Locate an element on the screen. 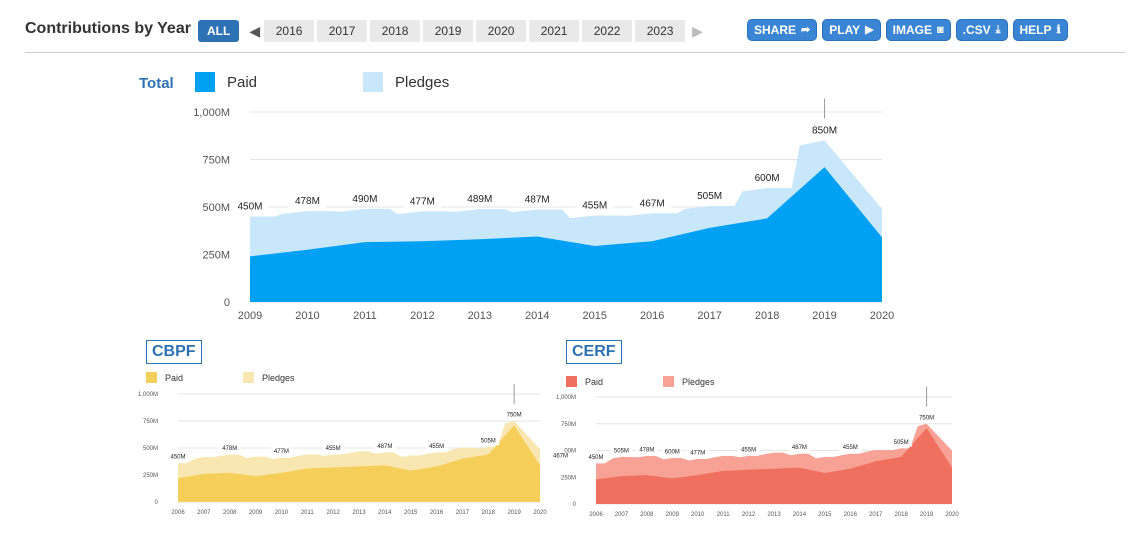 Image resolution: width=1141 pixels, height=542 pixels. year-2021-button: 2021 is located at coordinates (554, 31).